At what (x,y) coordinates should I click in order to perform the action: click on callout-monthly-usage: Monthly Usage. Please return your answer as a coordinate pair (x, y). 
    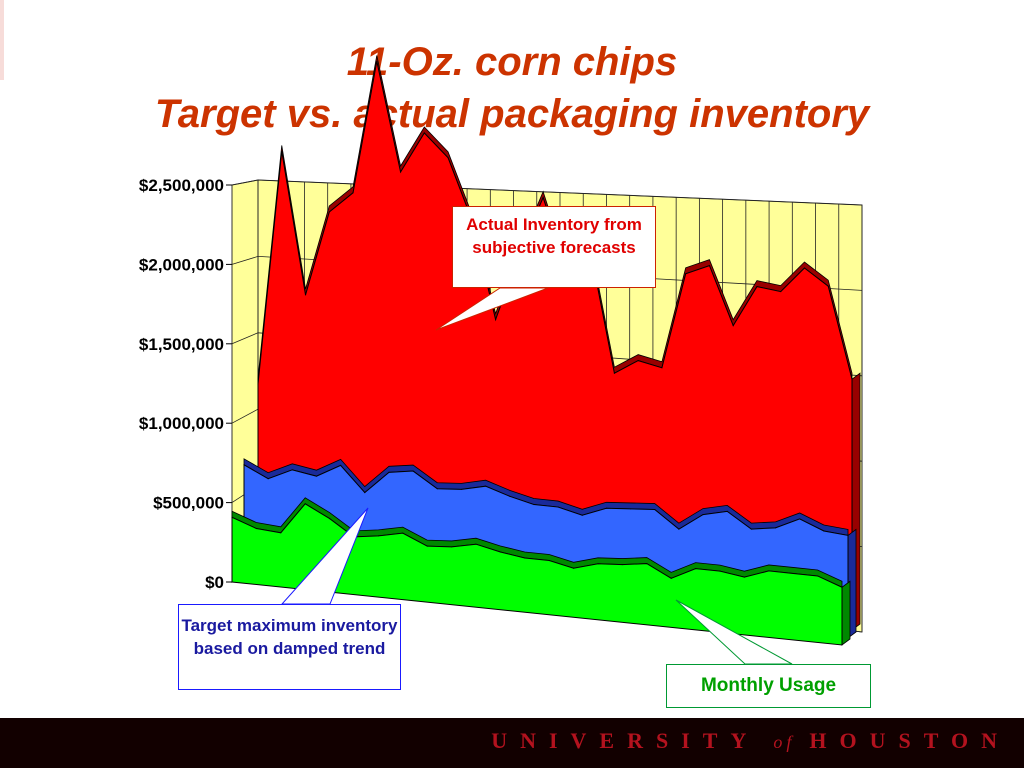
    Looking at the image, I should click on (768, 686).